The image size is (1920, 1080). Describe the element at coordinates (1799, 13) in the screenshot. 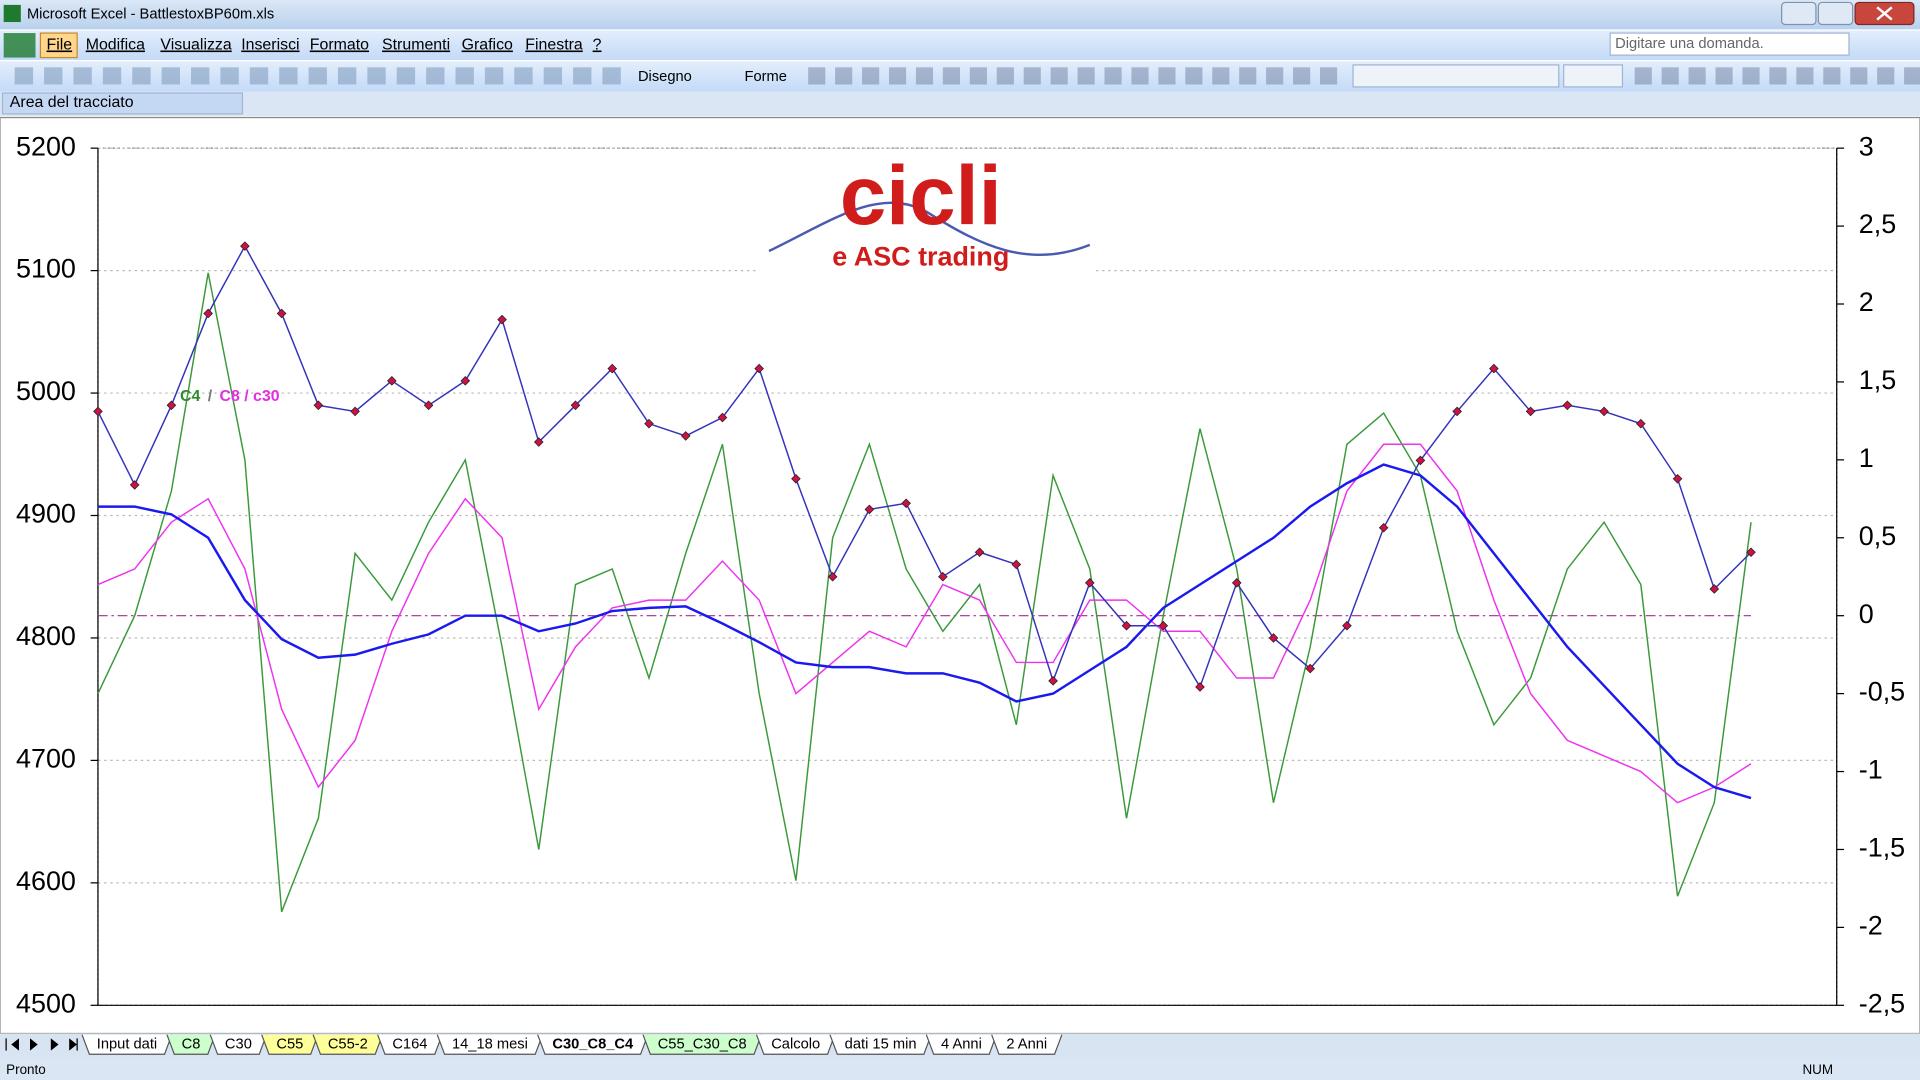

I see `minimize-button` at that location.